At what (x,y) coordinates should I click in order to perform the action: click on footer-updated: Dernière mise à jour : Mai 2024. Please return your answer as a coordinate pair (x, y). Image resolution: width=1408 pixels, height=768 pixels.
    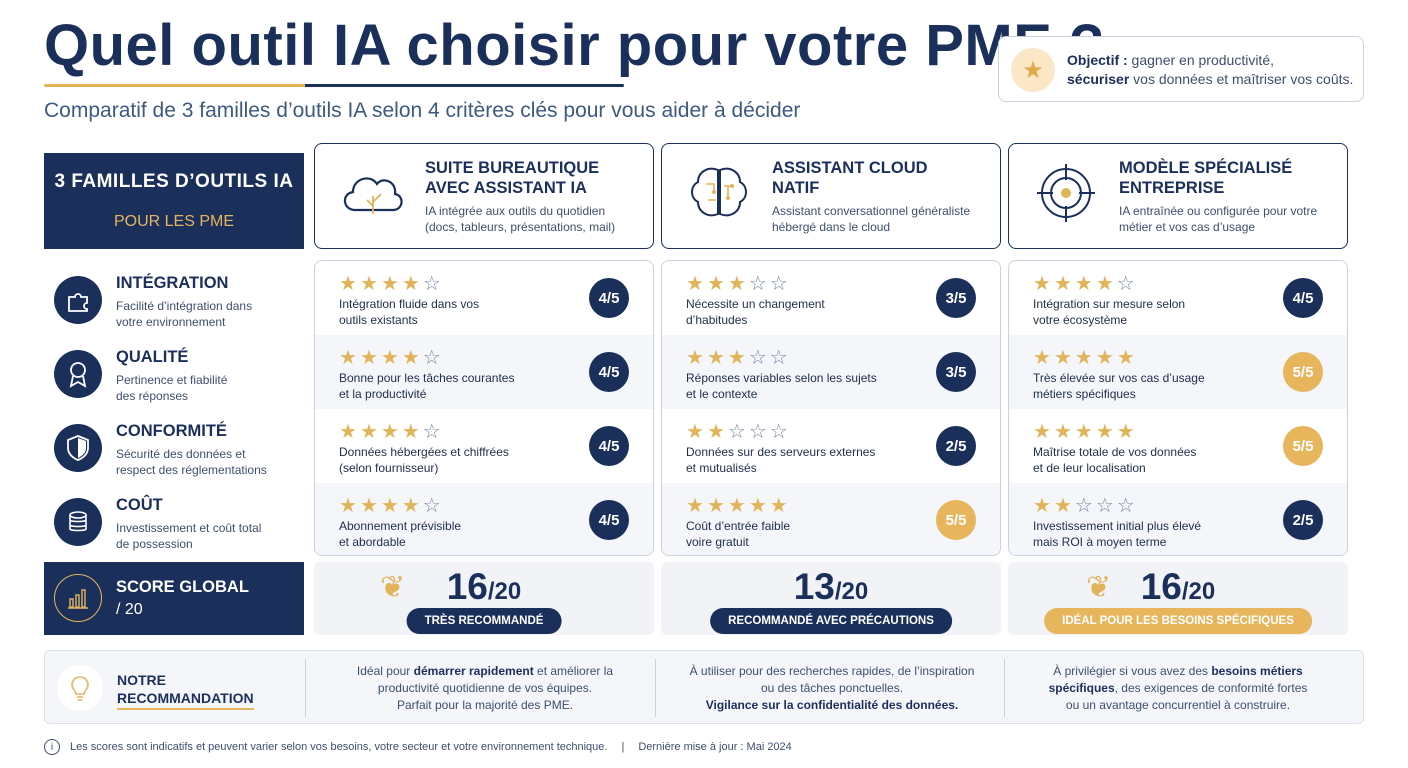
    Looking at the image, I should click on (715, 747).